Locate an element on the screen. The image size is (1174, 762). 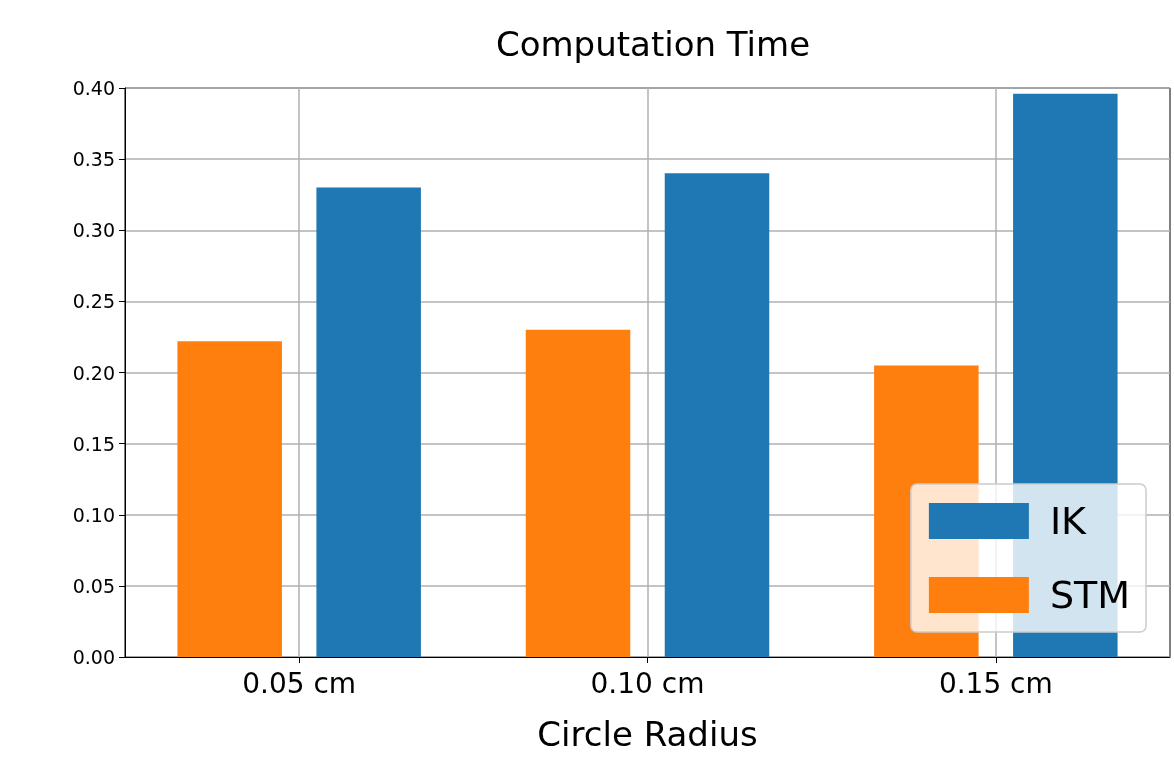
legend-label: STM is located at coordinates (1090, 595).